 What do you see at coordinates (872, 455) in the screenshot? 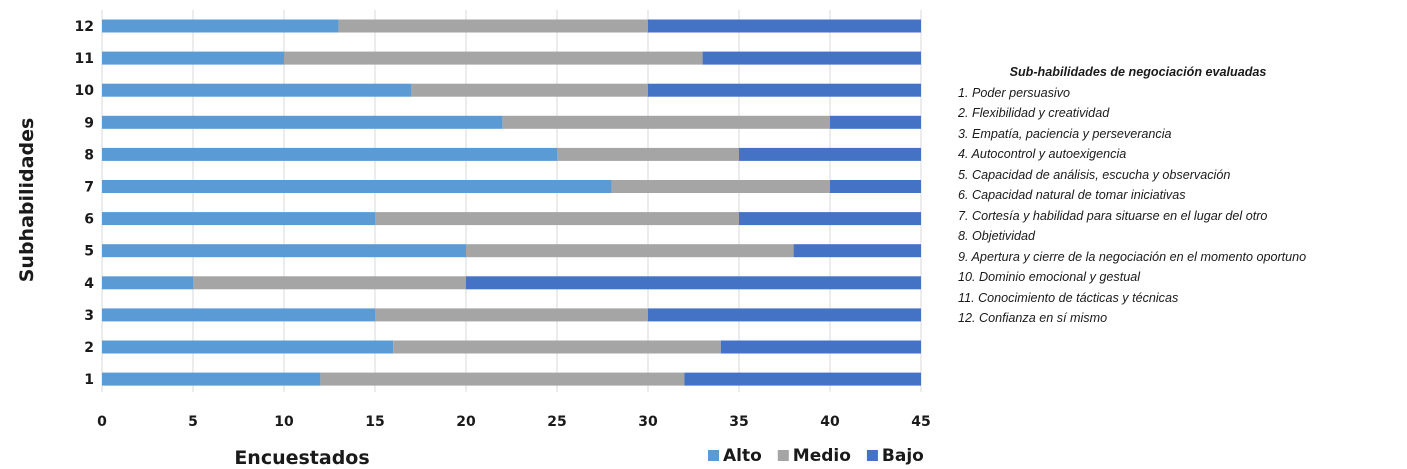
I see `legend-swatch-bajo` at bounding box center [872, 455].